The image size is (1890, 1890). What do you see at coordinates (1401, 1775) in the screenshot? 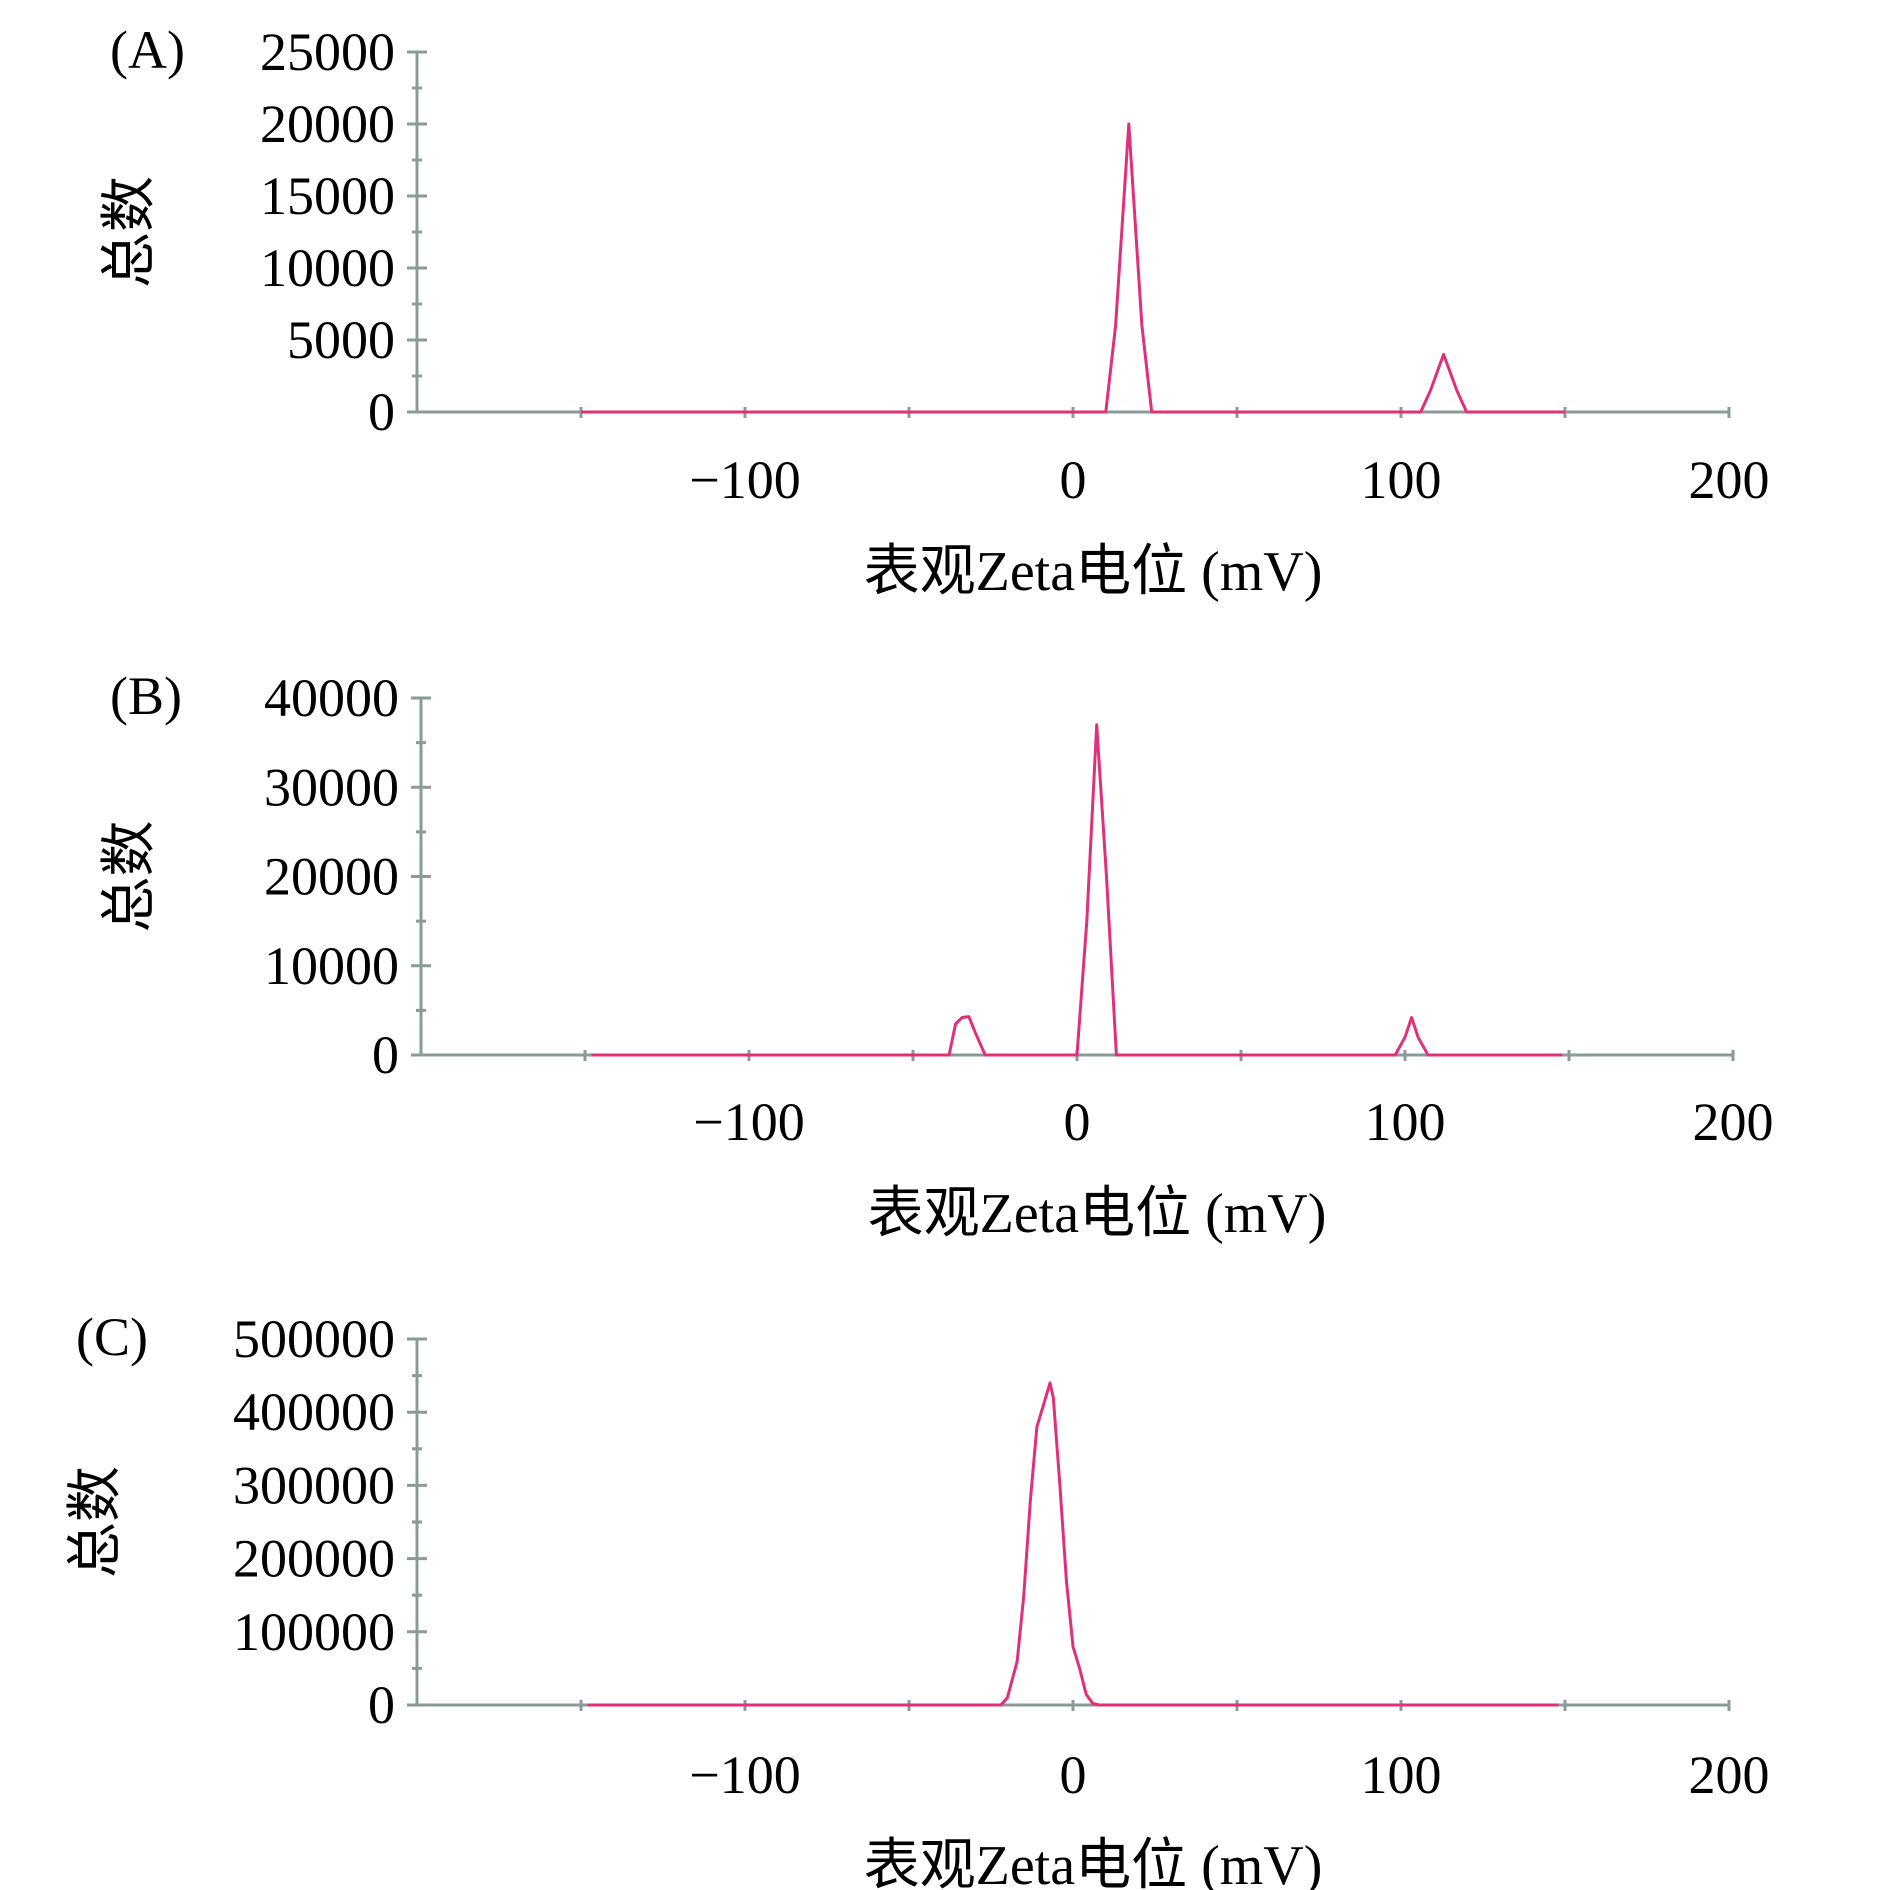
I see `panel-c-x-tick-label: 100` at bounding box center [1401, 1775].